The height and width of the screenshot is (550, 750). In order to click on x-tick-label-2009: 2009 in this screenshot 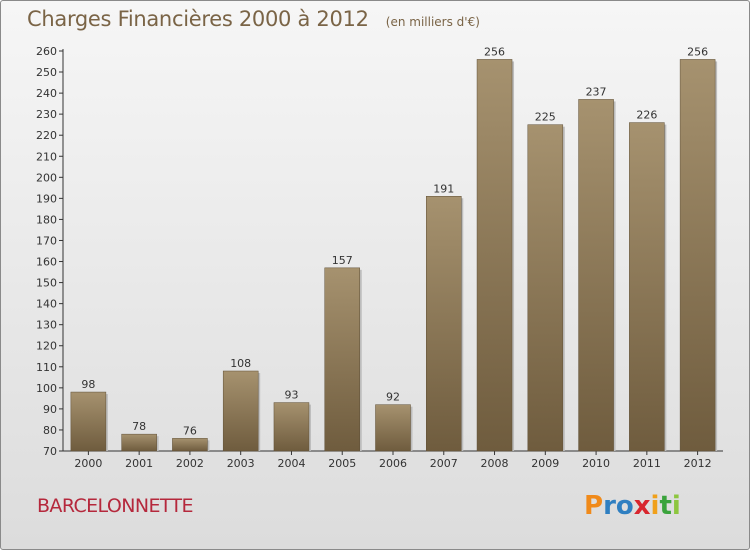, I will do `click(545, 463)`.